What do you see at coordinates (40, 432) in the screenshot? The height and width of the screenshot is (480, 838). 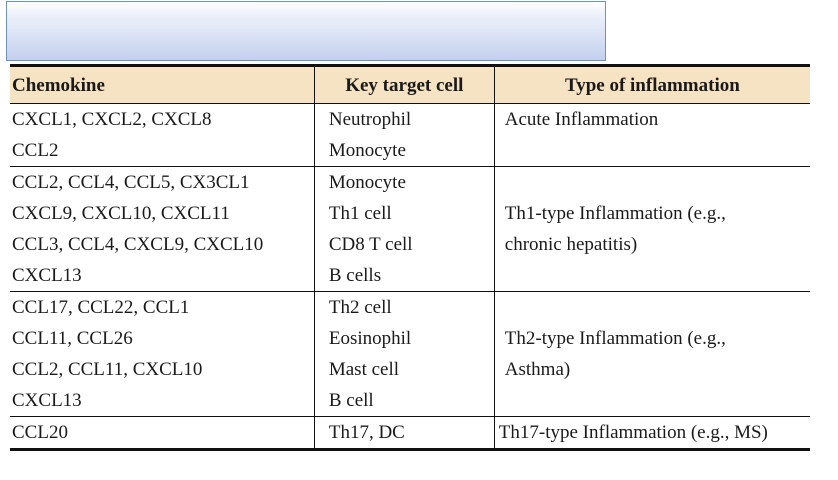 I see `chemokine-line: CCL20` at bounding box center [40, 432].